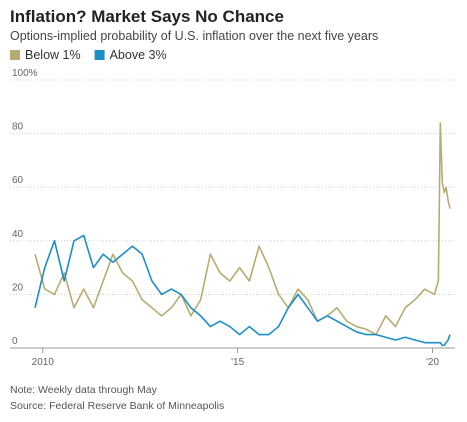 This screenshot has width=467, height=422. What do you see at coordinates (237, 362) in the screenshot?
I see `x-tick-label: '15` at bounding box center [237, 362].